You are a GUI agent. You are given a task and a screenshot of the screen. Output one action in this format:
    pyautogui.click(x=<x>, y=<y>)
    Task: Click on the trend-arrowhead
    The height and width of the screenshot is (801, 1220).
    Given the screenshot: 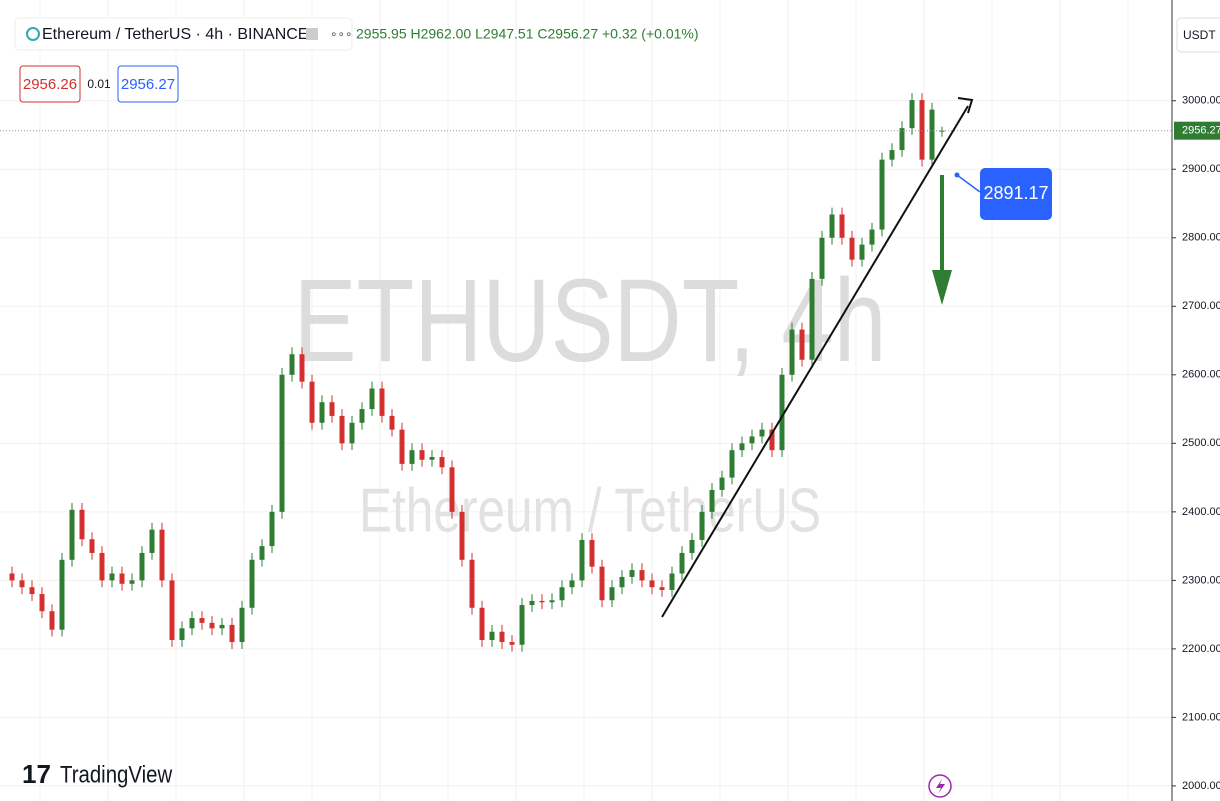 What is the action you would take?
    pyautogui.click(x=965, y=105)
    